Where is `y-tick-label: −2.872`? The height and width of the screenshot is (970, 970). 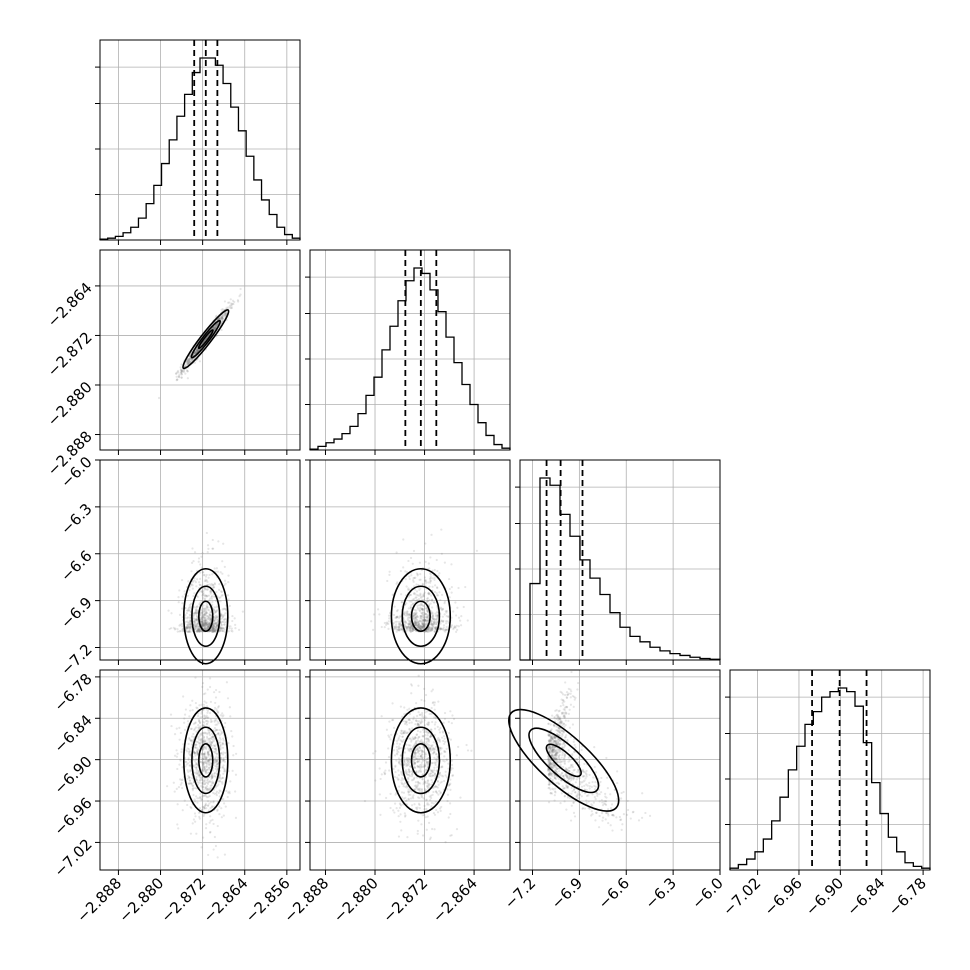 y-tick-label: −2.872 is located at coordinates (70, 354).